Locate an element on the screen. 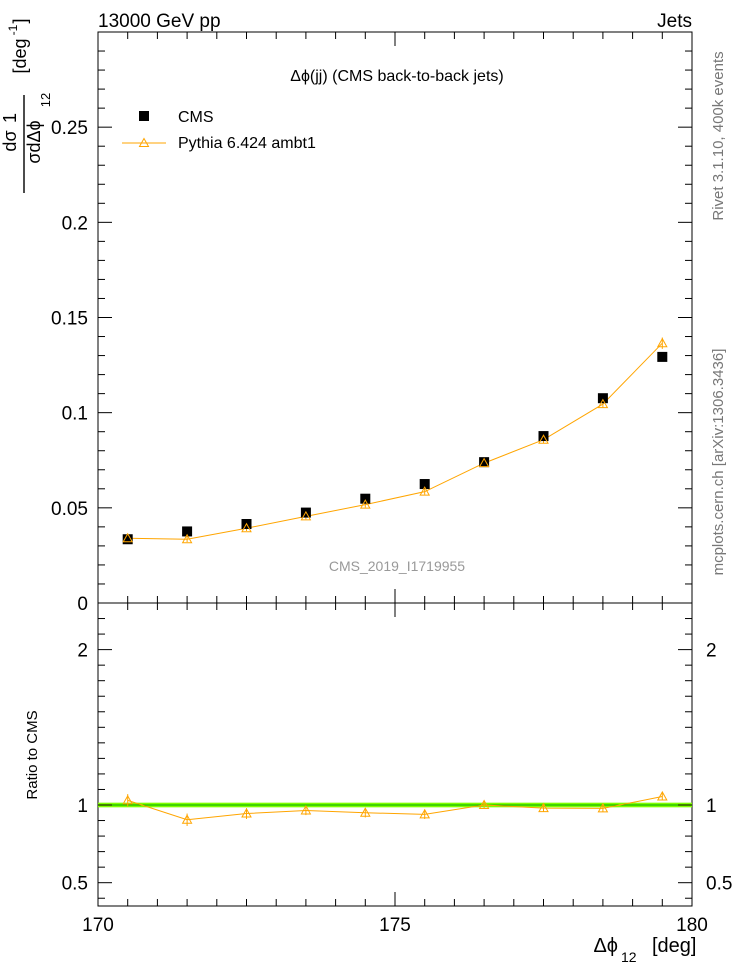  x-axis-label: Δϕ 12 [deg] is located at coordinates (644, 950).